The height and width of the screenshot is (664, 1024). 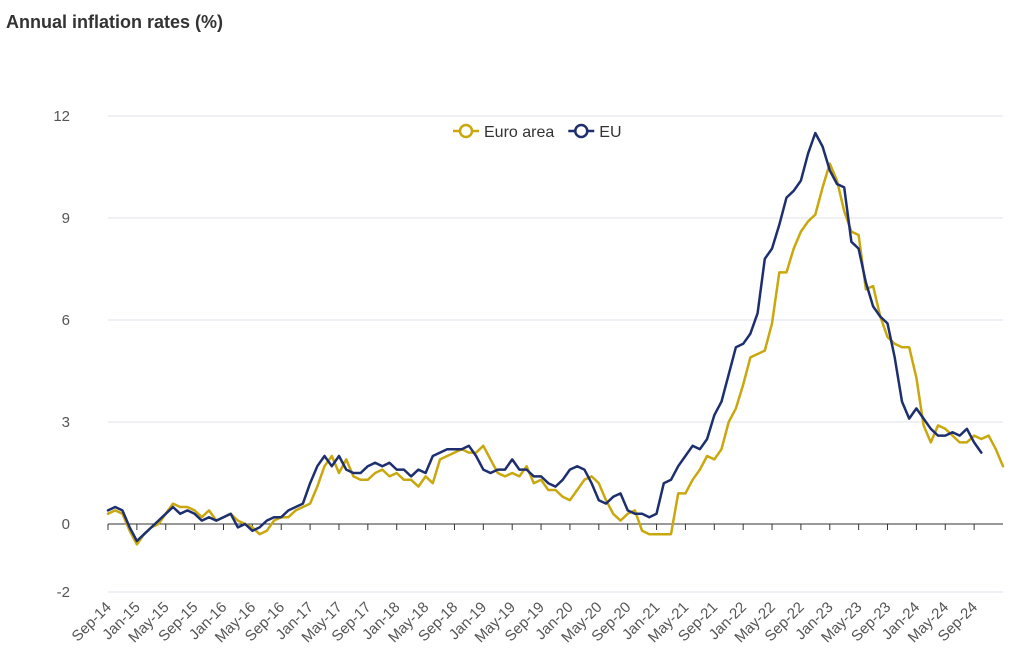 What do you see at coordinates (555, 526) in the screenshot?
I see `x-axis` at bounding box center [555, 526].